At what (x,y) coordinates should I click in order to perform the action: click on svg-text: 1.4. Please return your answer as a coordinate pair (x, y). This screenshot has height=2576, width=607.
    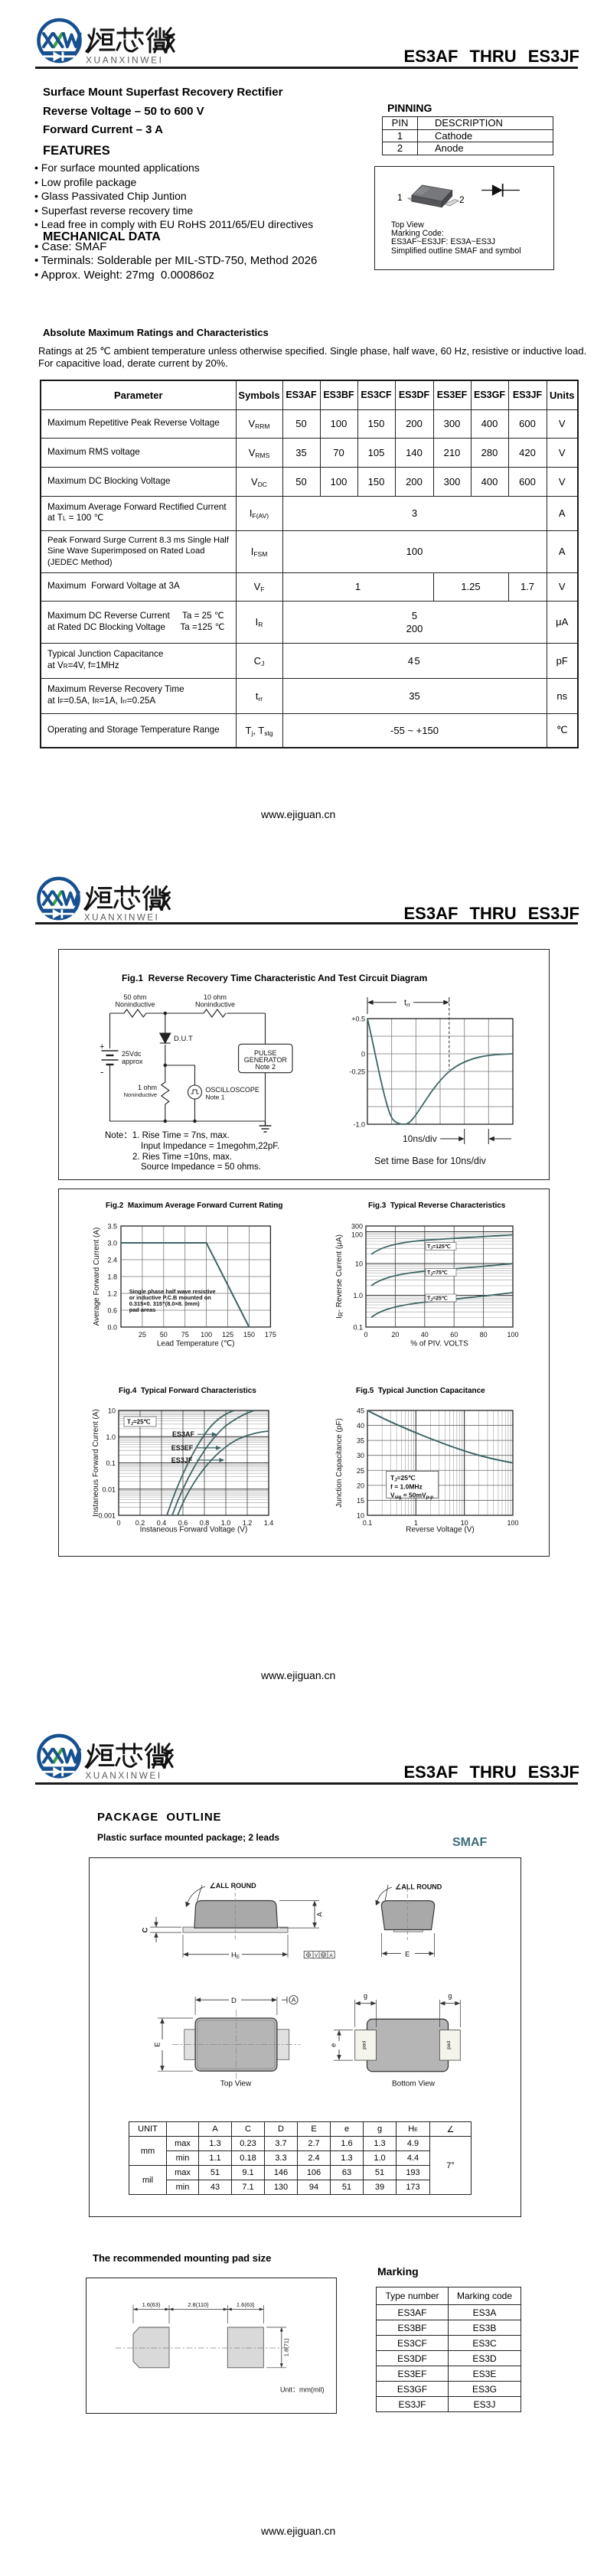
    Looking at the image, I should click on (269, 1523).